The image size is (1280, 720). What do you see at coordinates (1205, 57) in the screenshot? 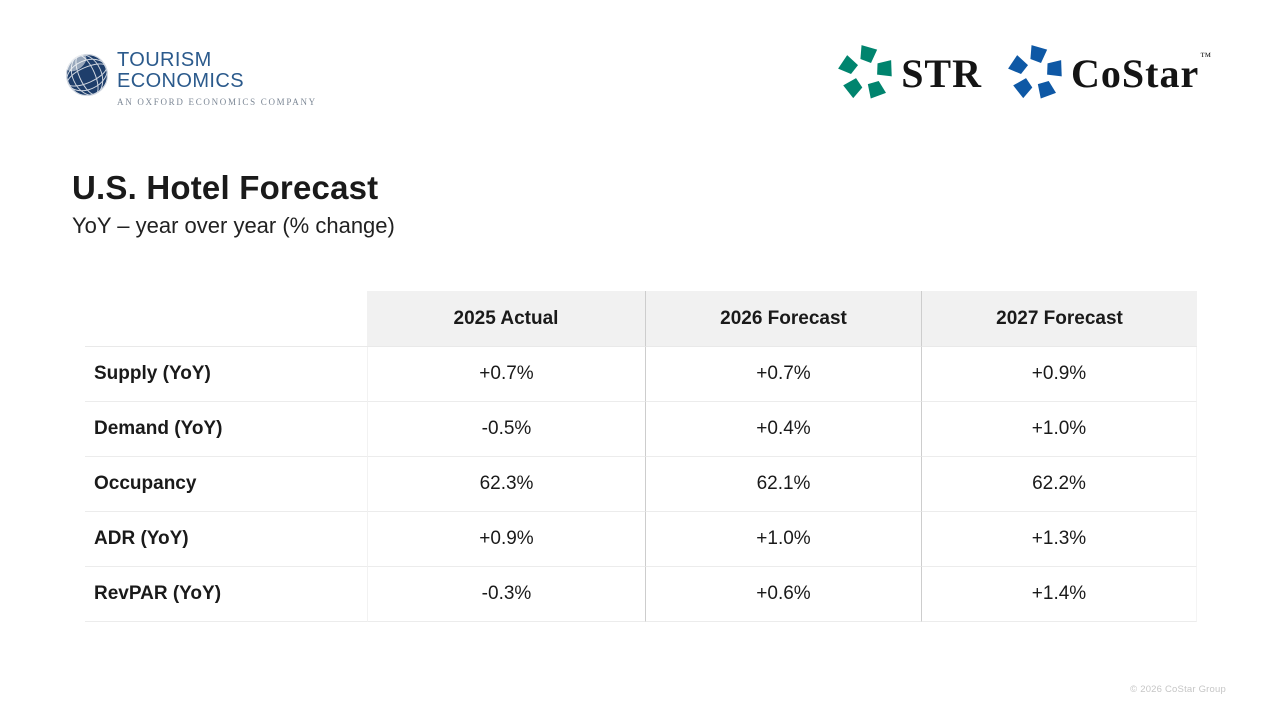
I see `trademark-symbol: ™` at bounding box center [1205, 57].